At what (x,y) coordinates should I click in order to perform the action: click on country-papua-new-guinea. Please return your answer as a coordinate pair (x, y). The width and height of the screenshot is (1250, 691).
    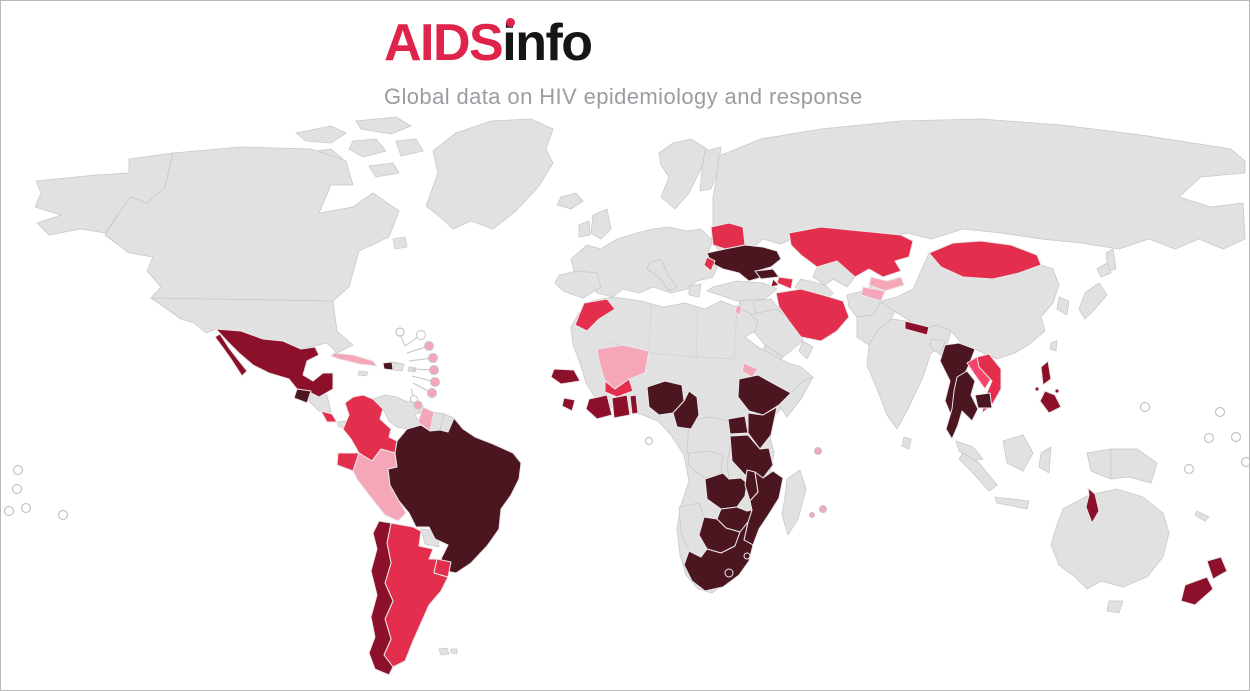
    Looking at the image, I should click on (1134, 466).